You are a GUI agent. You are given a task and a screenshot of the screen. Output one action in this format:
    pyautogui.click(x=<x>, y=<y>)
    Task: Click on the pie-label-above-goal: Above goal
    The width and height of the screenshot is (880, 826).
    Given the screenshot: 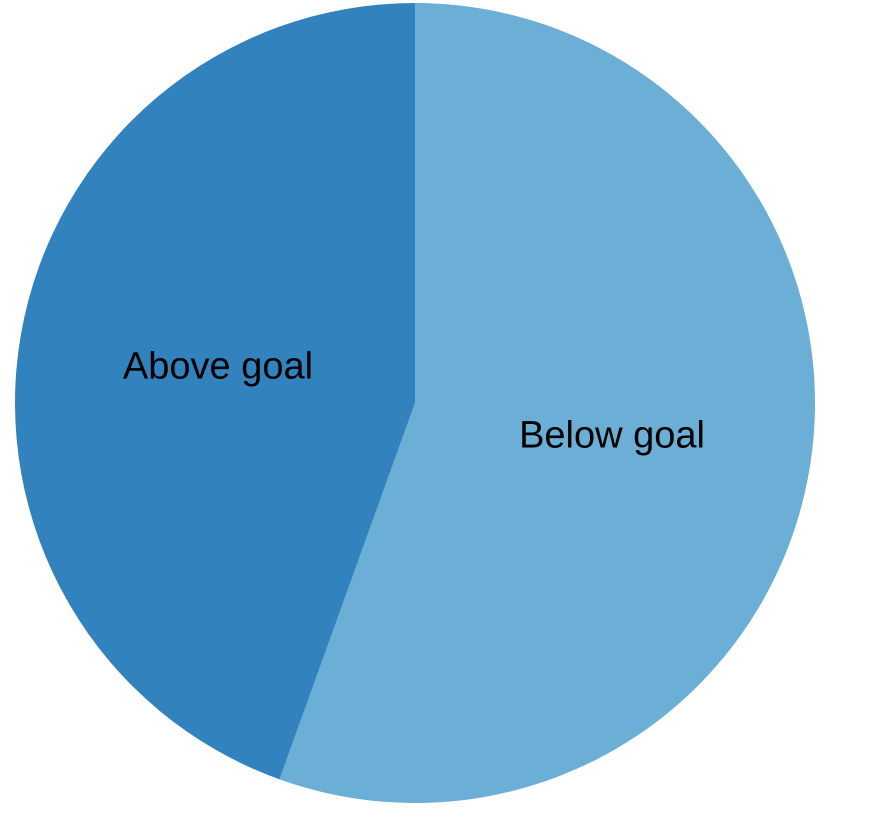 What is the action you would take?
    pyautogui.click(x=218, y=367)
    